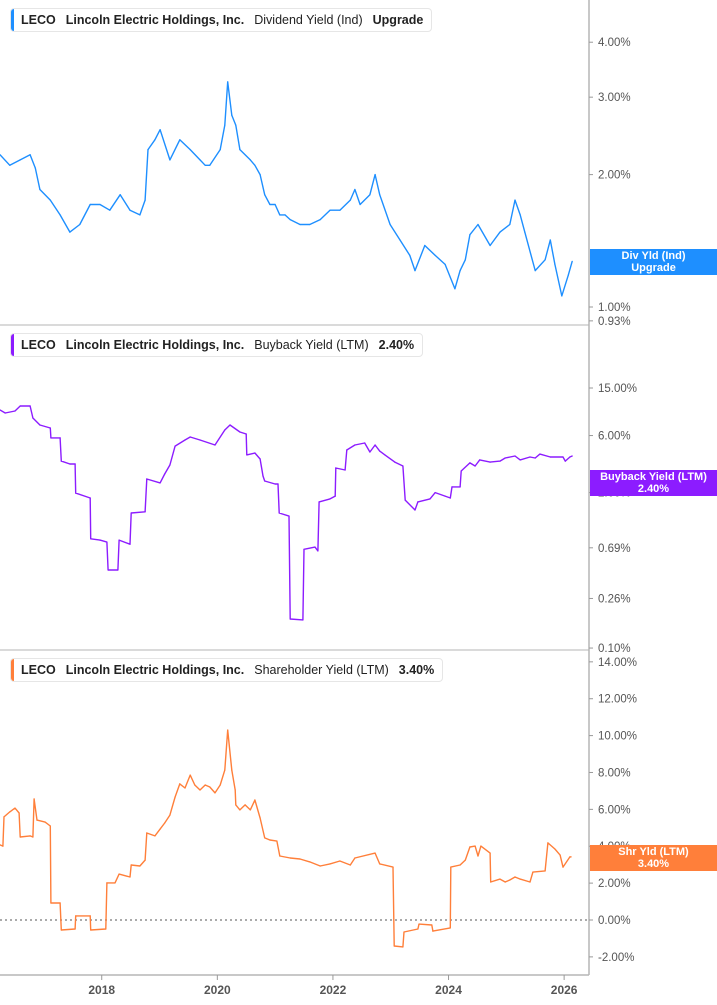 This screenshot has height=1005, width=717. What do you see at coordinates (616, 958) in the screenshot?
I see `y-tick-label: -2.00%` at bounding box center [616, 958].